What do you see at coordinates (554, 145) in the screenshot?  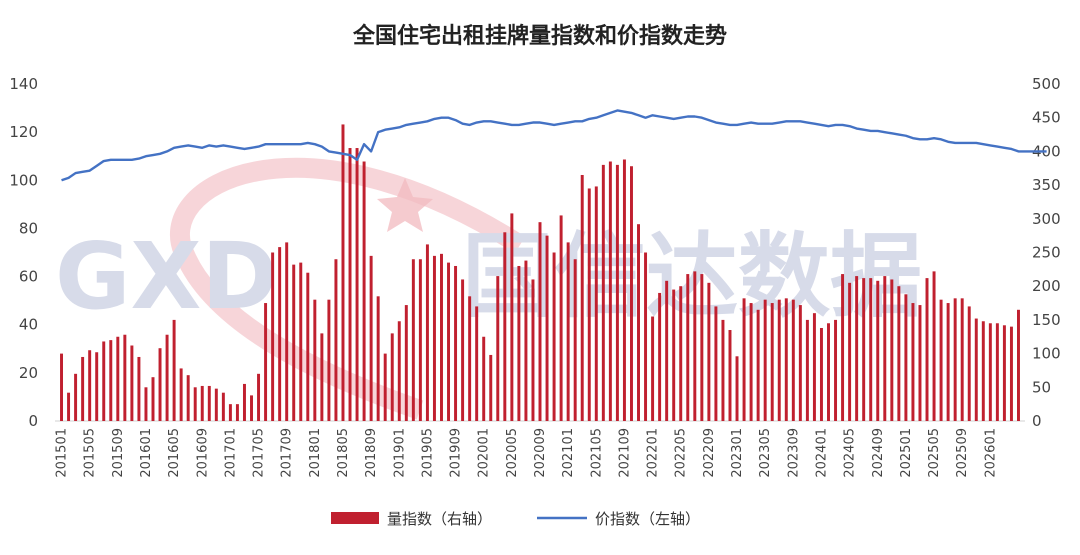 I see `line-series` at bounding box center [554, 145].